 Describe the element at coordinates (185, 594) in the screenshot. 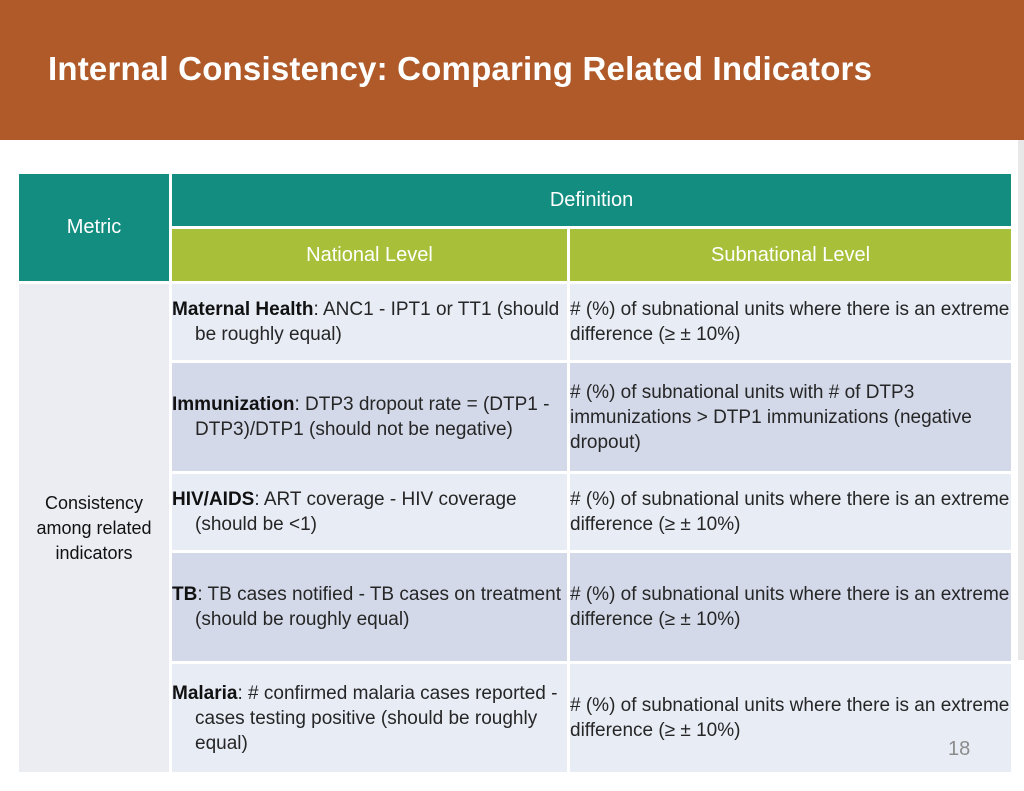

I see `indicator-name: TB` at that location.